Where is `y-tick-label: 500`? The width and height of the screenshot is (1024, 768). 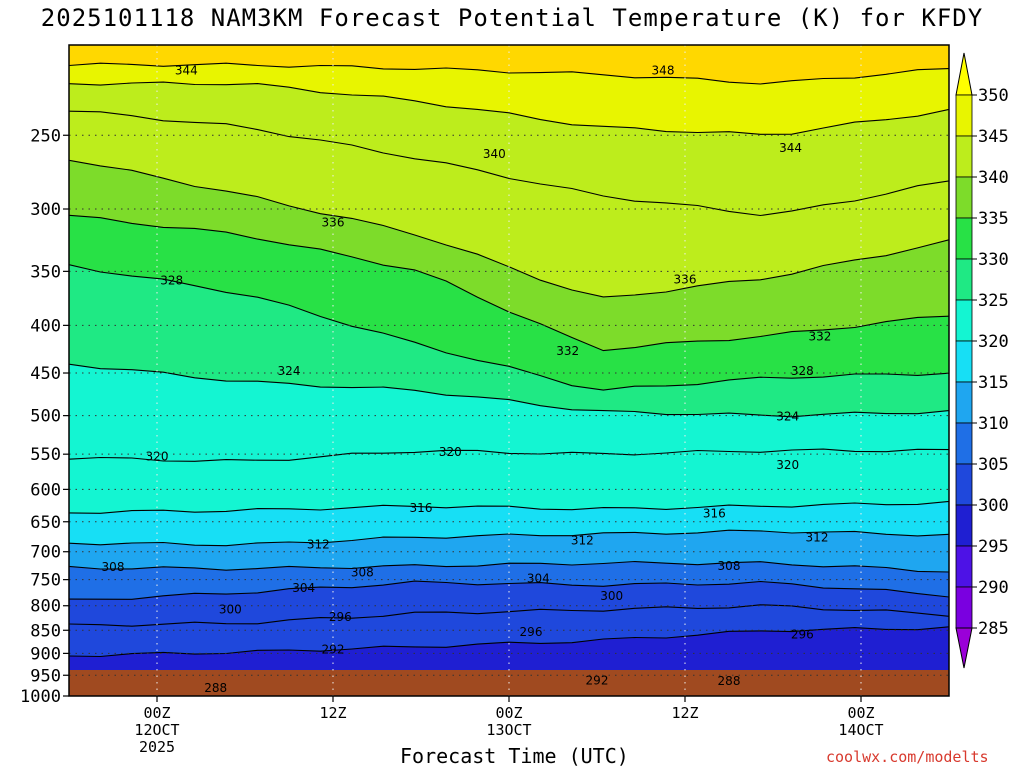
y-tick-label: 500 is located at coordinates (45, 417).